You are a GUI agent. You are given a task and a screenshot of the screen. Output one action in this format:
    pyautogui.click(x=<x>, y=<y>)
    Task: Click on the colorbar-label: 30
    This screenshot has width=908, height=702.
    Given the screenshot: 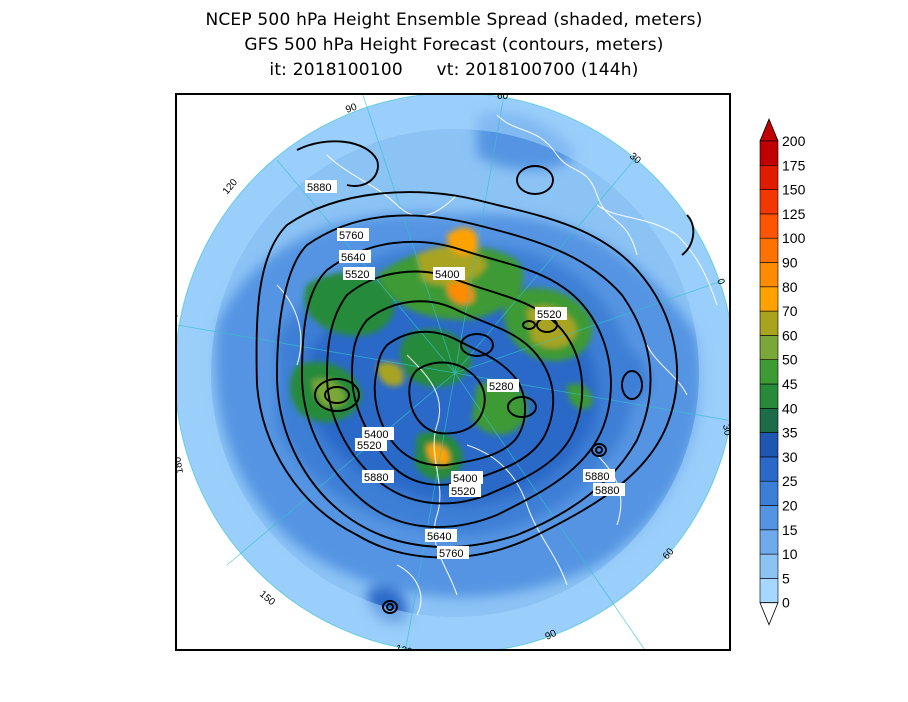 What is the action you would take?
    pyautogui.click(x=790, y=457)
    